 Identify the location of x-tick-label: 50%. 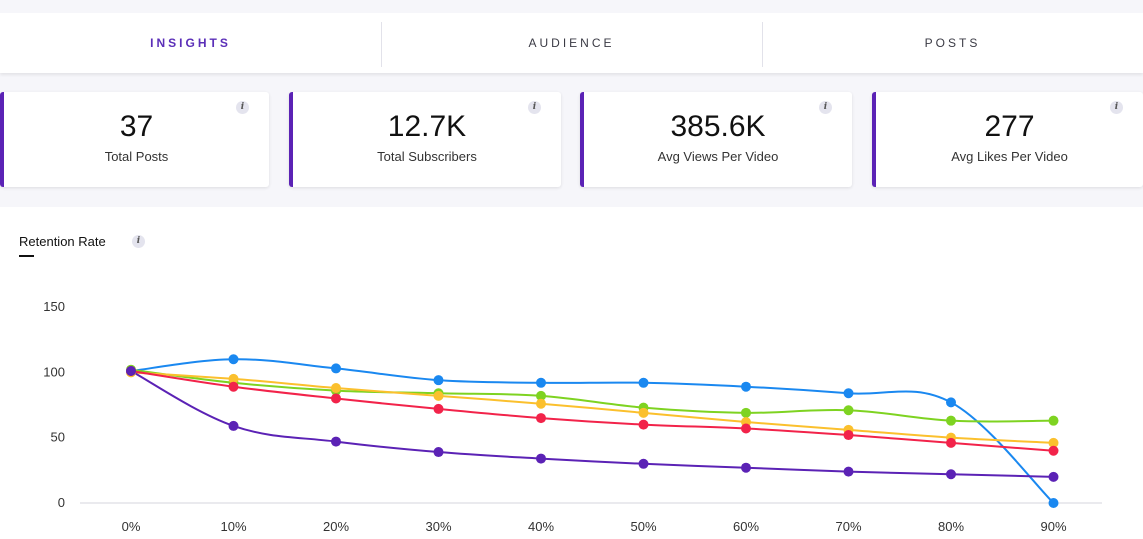
(643, 526).